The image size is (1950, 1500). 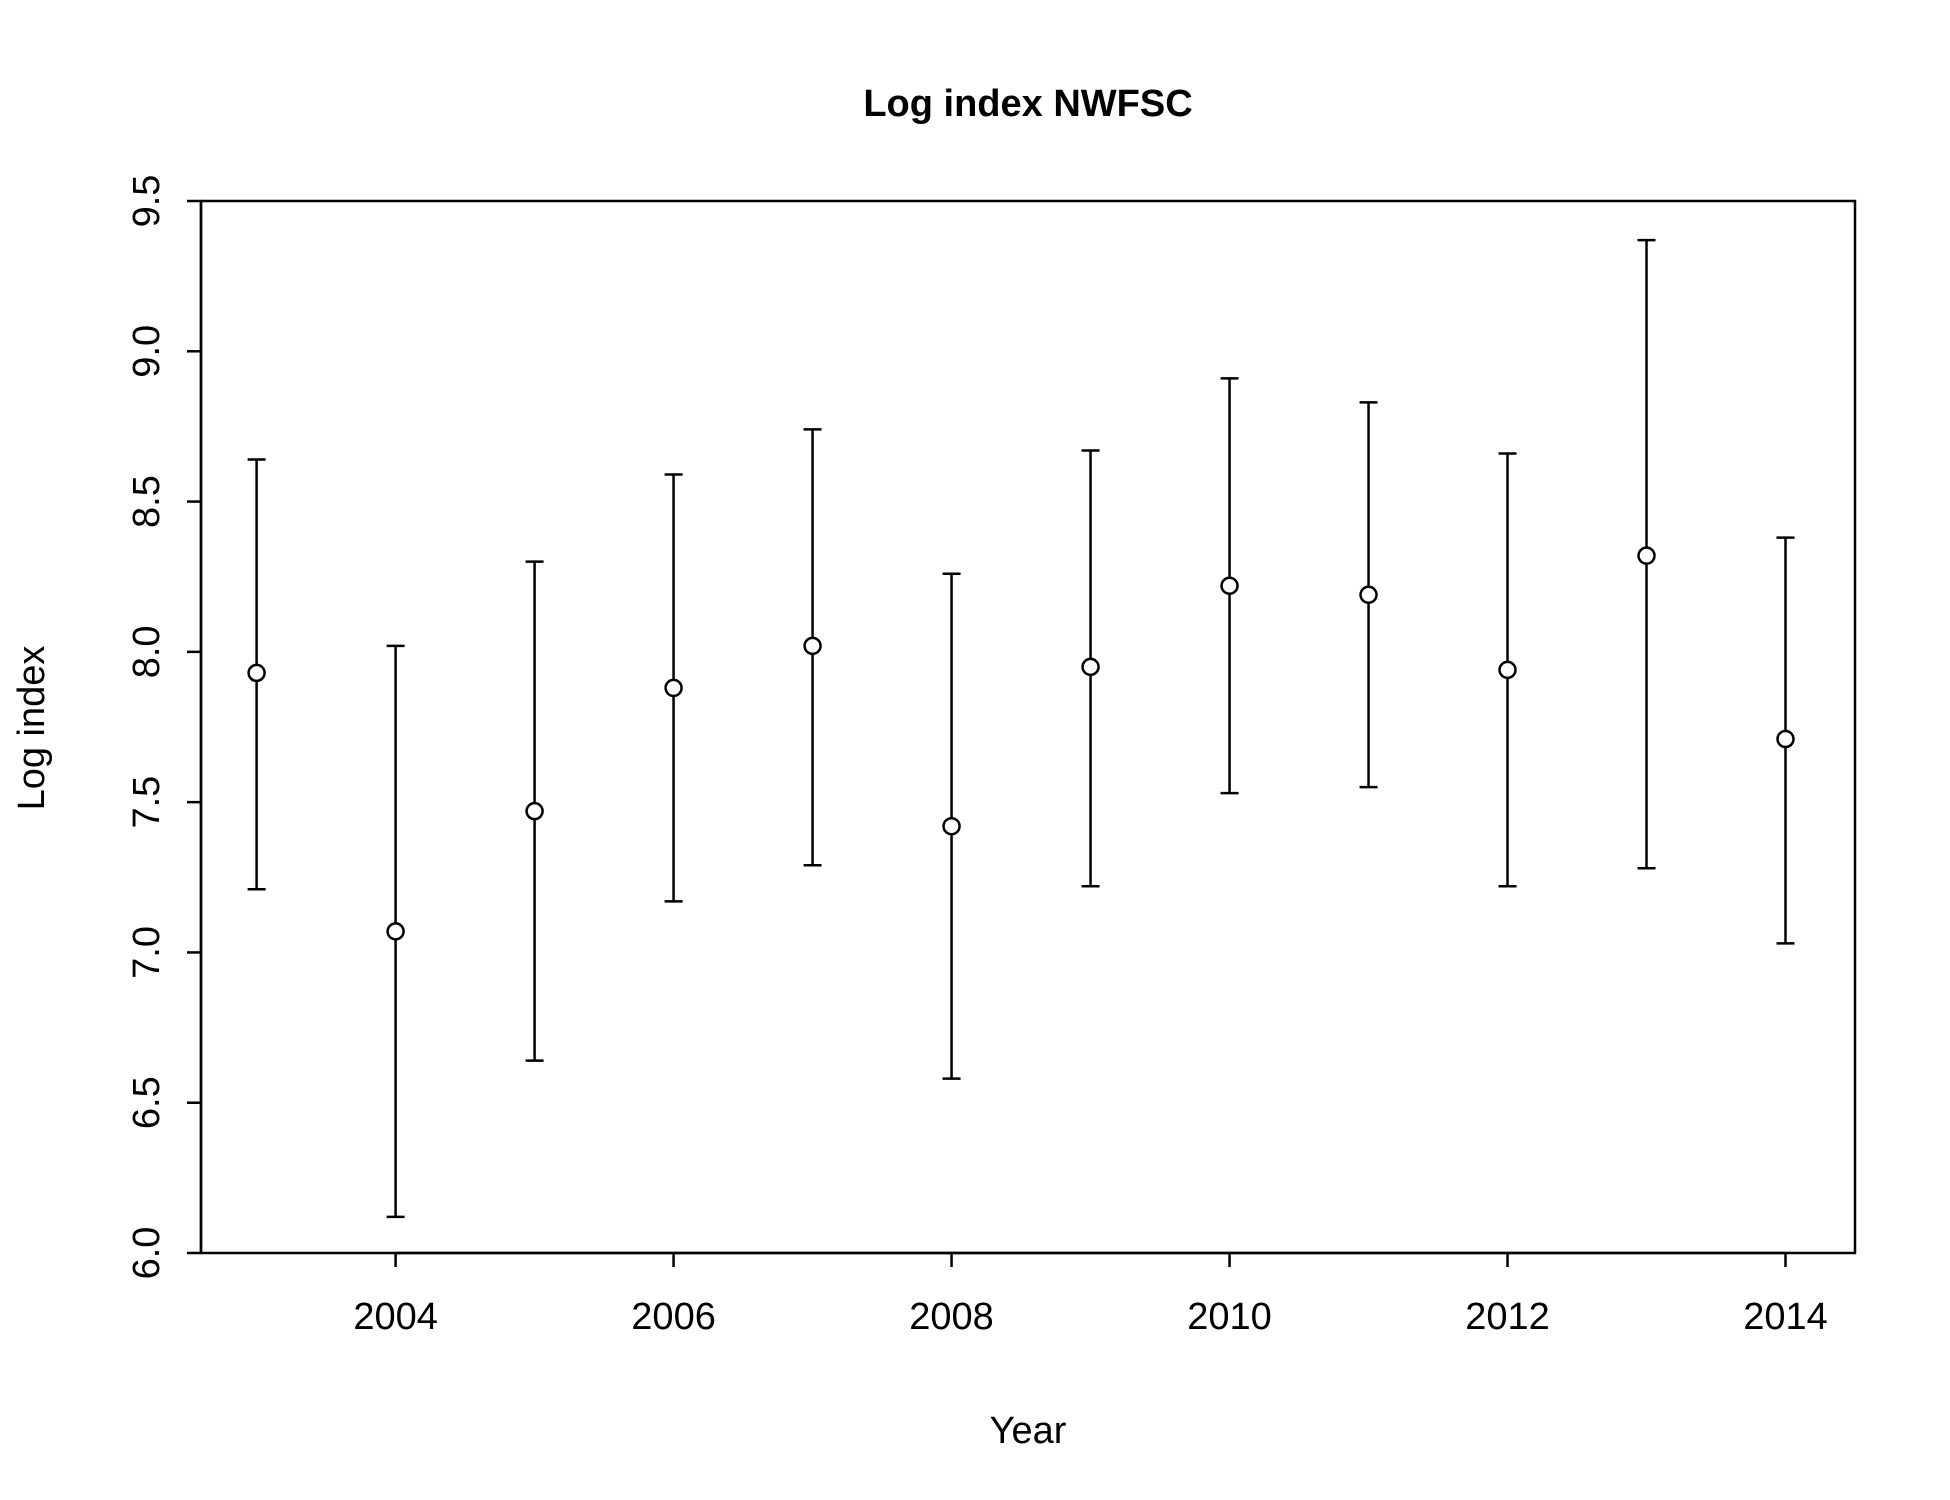 What do you see at coordinates (1507, 1317) in the screenshot?
I see `x-tick-label: 2012` at bounding box center [1507, 1317].